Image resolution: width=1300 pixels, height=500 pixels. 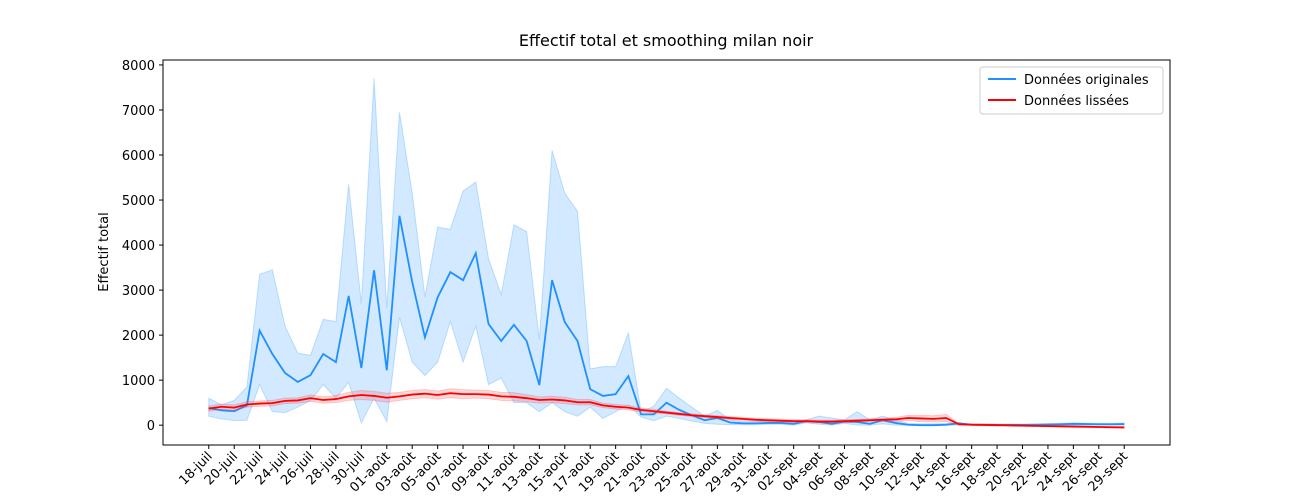 What do you see at coordinates (138, 201) in the screenshot?
I see `y-tick-label: 5000` at bounding box center [138, 201].